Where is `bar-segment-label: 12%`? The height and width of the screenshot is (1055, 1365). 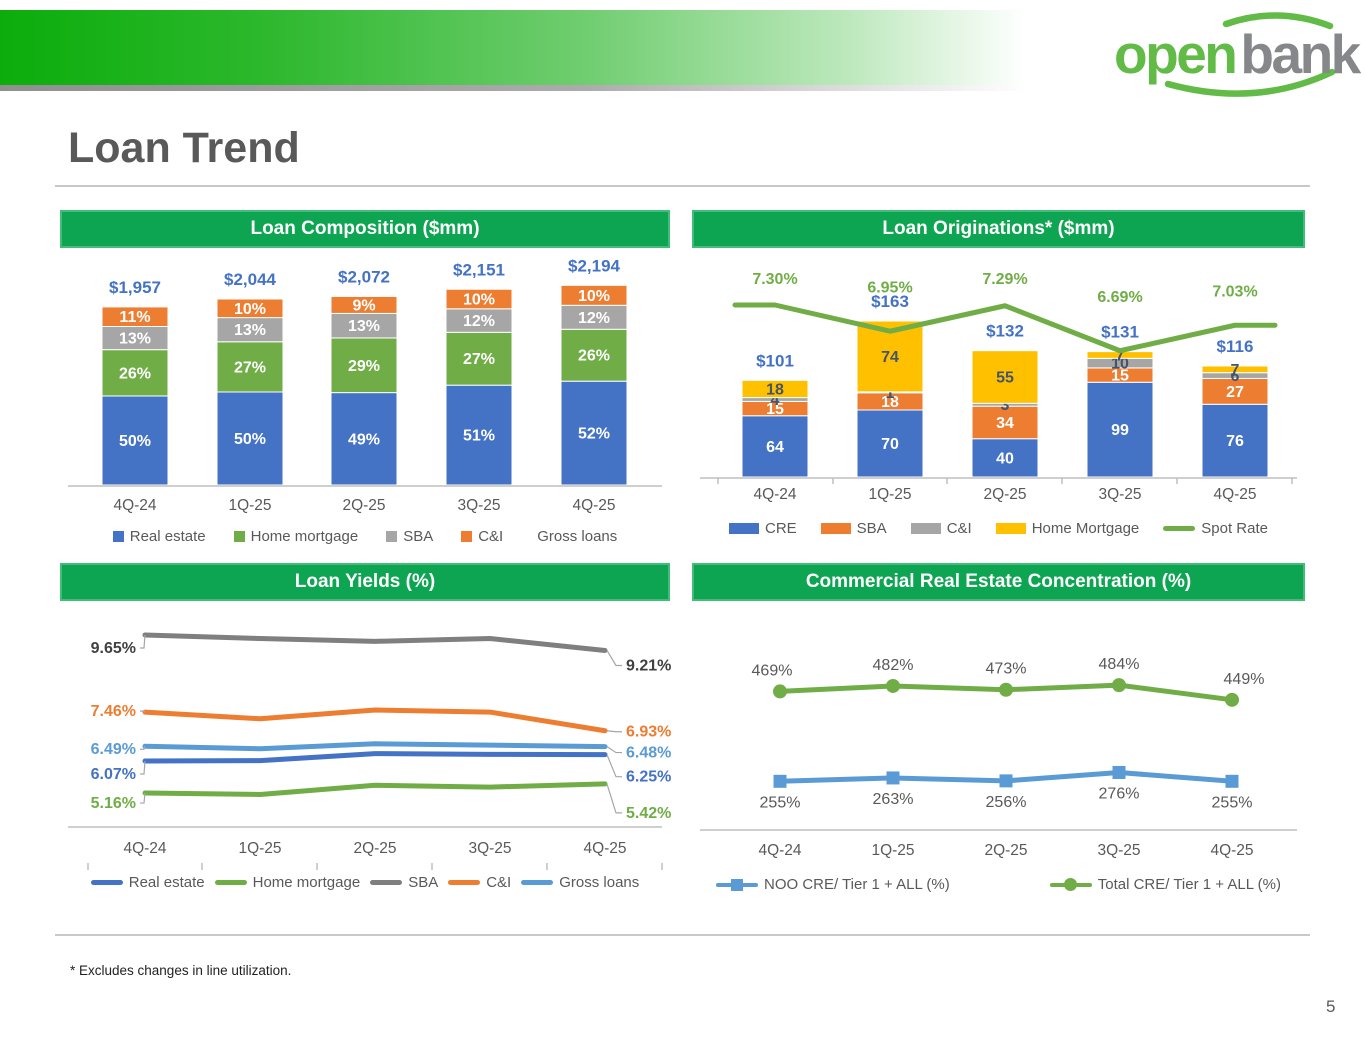
bar-segment-label: 12% is located at coordinates (479, 321).